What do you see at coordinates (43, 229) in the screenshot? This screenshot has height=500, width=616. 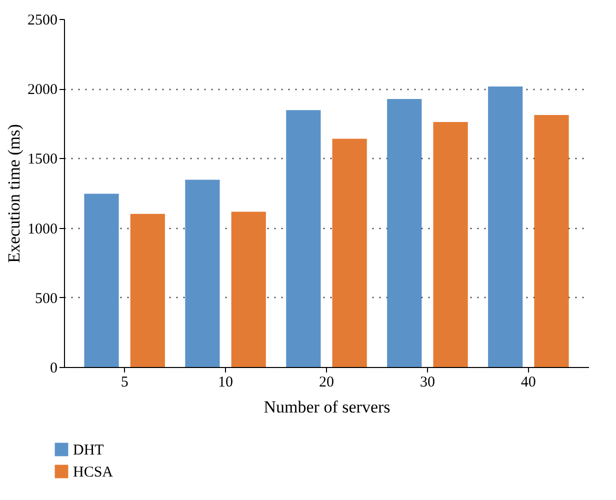 I see `y-tick-label: 1000` at bounding box center [43, 229].